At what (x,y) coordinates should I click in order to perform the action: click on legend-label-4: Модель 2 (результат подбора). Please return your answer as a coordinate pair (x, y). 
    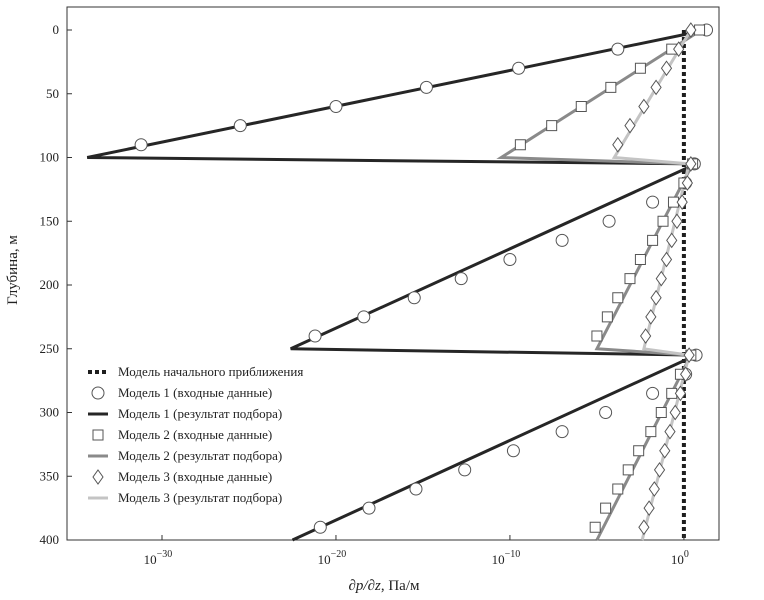
    Looking at the image, I should click on (200, 455).